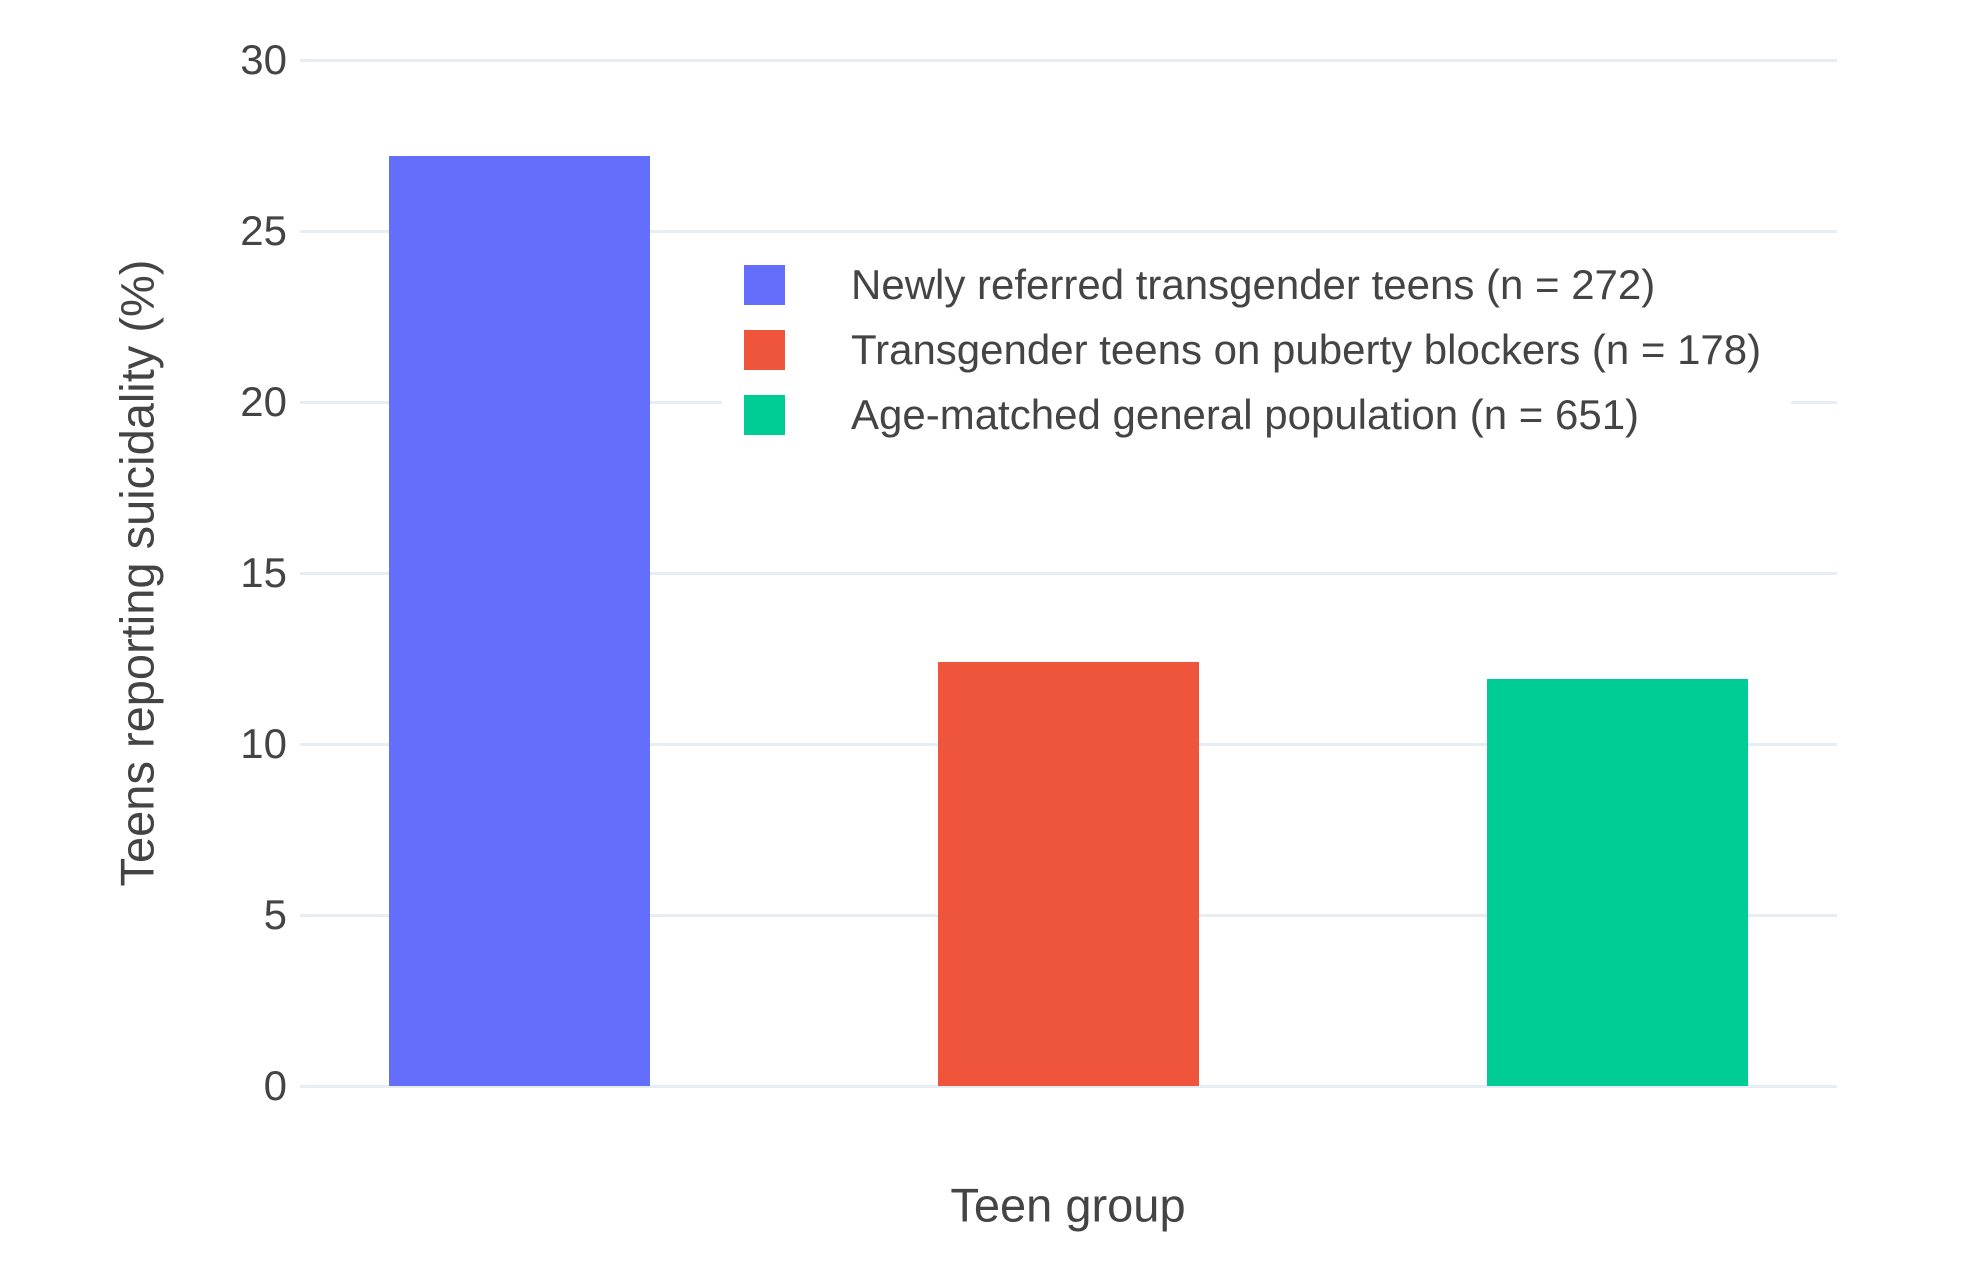  What do you see at coordinates (275, 914) in the screenshot?
I see `y-tick-label: 5` at bounding box center [275, 914].